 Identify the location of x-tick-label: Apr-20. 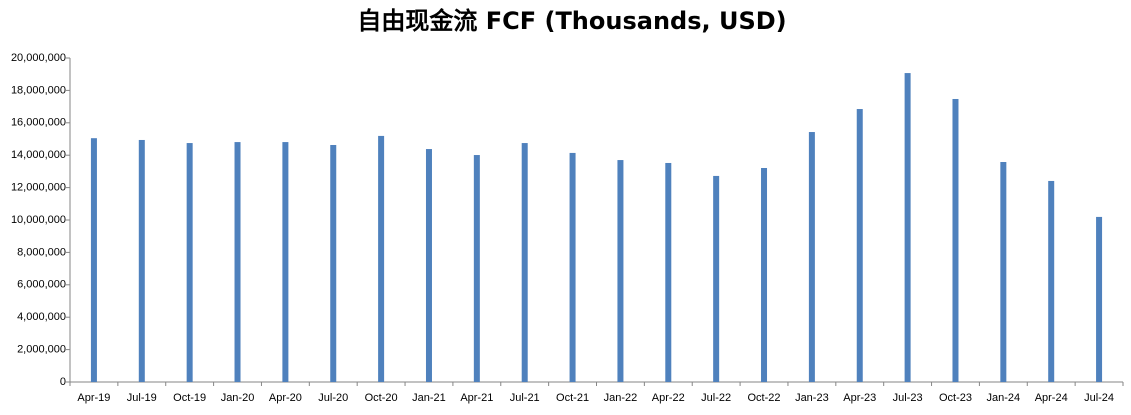
(285, 398).